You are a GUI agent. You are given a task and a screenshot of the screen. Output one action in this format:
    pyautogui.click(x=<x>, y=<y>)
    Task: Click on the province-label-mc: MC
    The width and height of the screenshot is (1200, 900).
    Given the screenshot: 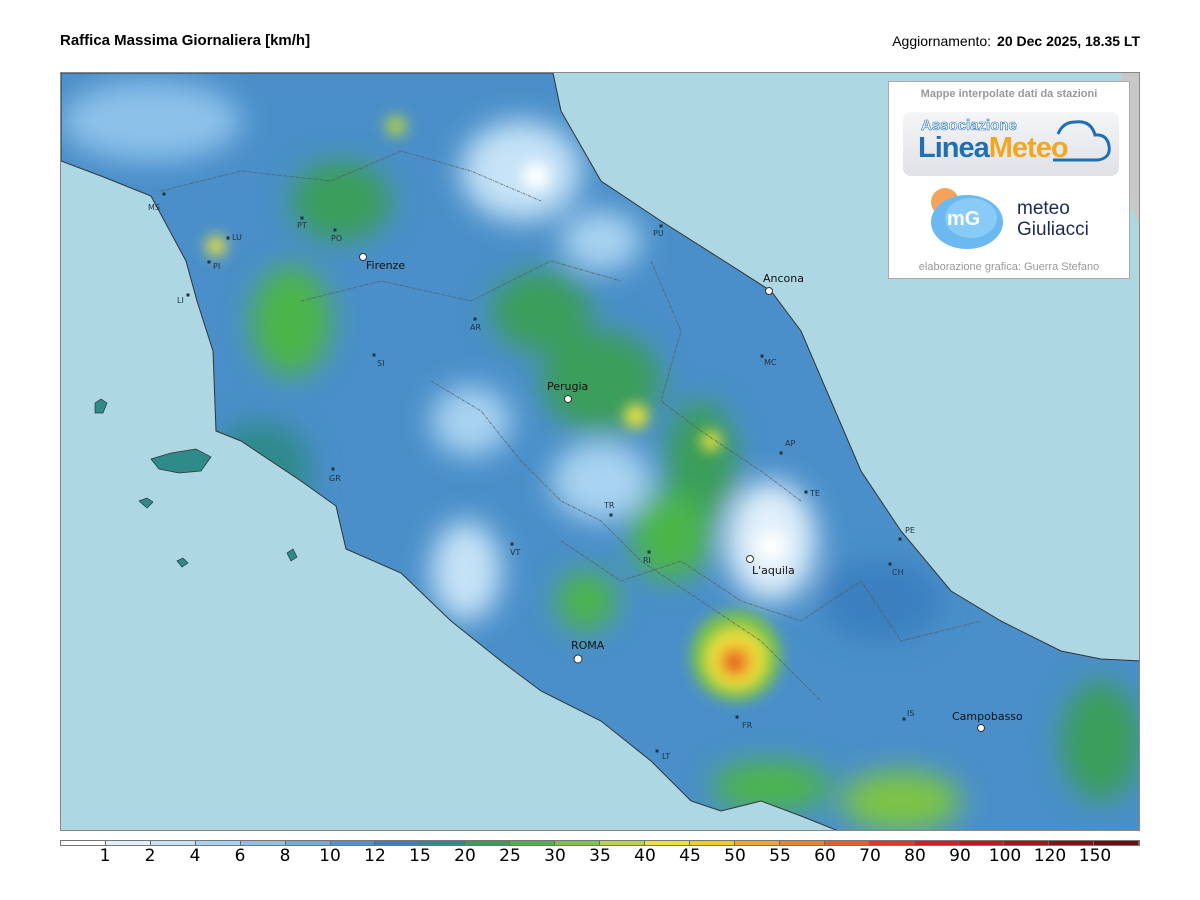 What is the action you would take?
    pyautogui.click(x=770, y=362)
    